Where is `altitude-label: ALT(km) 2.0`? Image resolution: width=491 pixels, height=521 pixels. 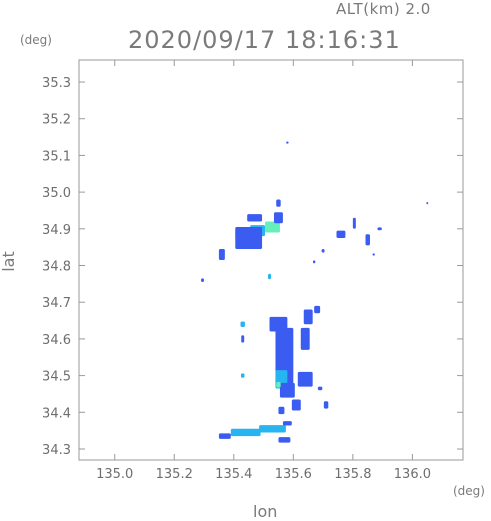
altitude-label: ALT(km) 2.0 is located at coordinates (383, 9).